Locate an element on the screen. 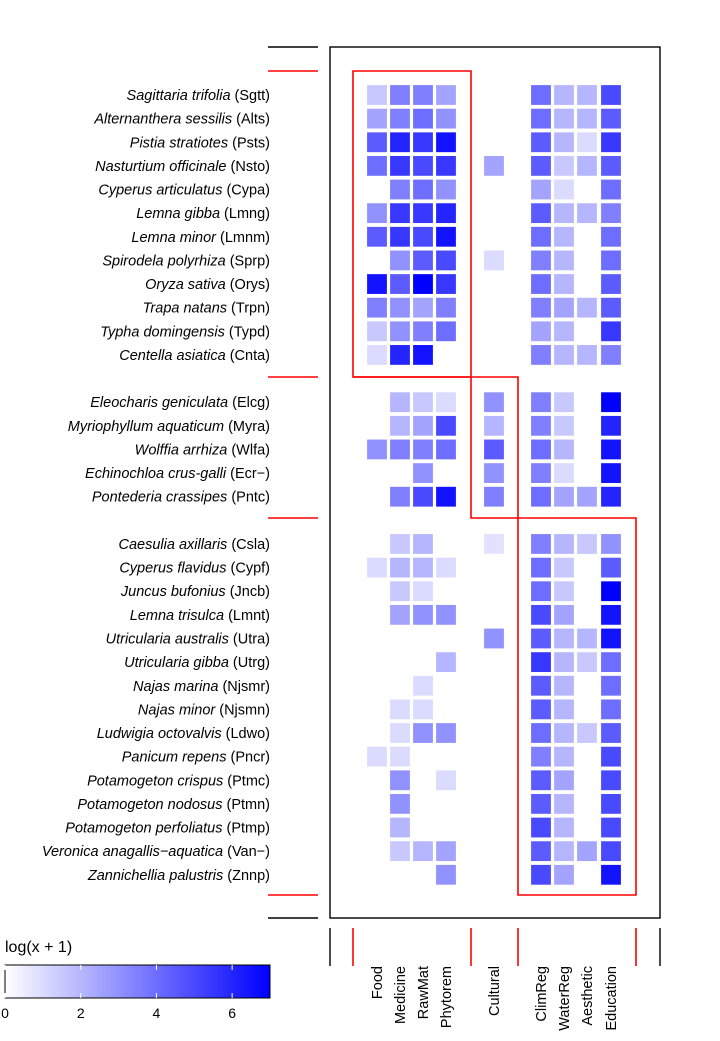  species-name: Nasturtium officinale is located at coordinates (160, 167).